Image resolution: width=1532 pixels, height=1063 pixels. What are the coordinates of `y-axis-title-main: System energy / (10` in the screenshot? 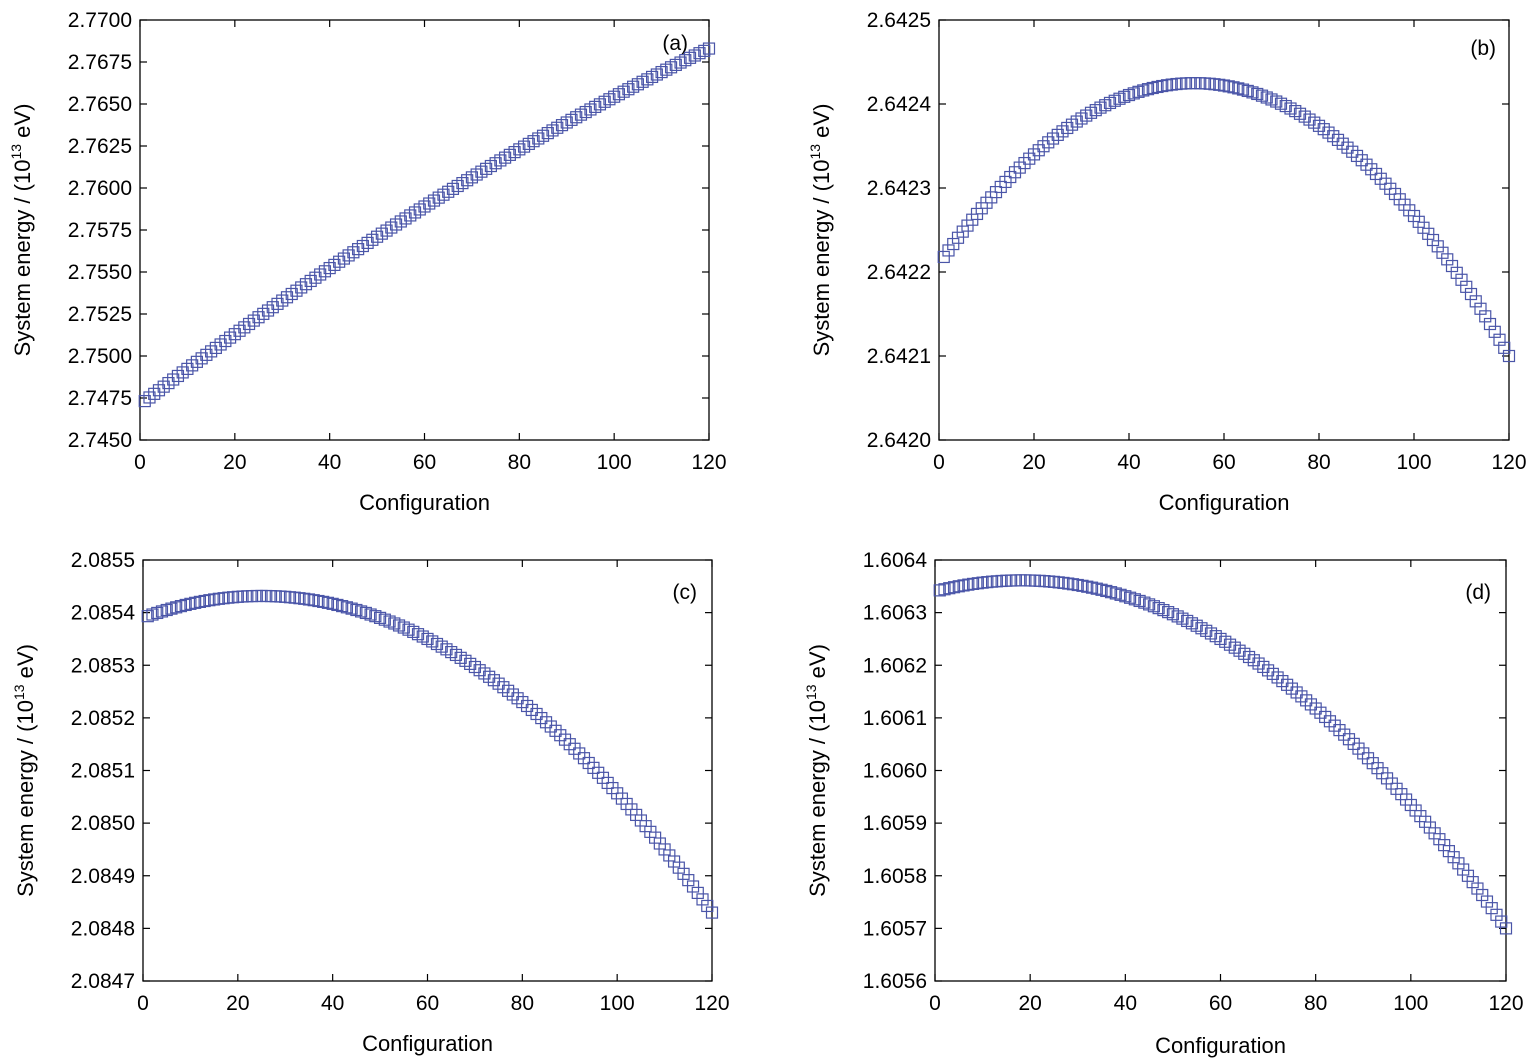 It's located at (817, 798).